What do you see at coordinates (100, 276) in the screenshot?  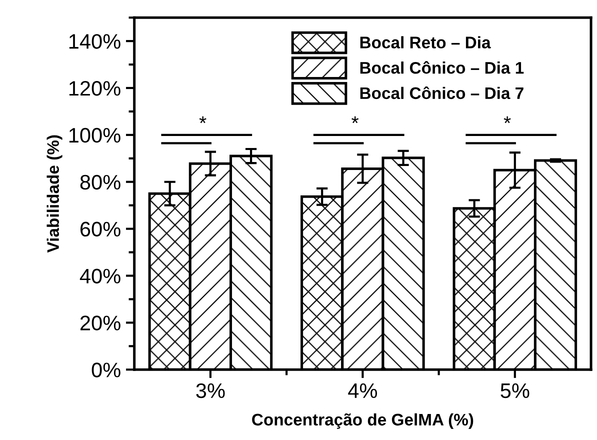 I see `y-tick-label: 40%` at bounding box center [100, 276].